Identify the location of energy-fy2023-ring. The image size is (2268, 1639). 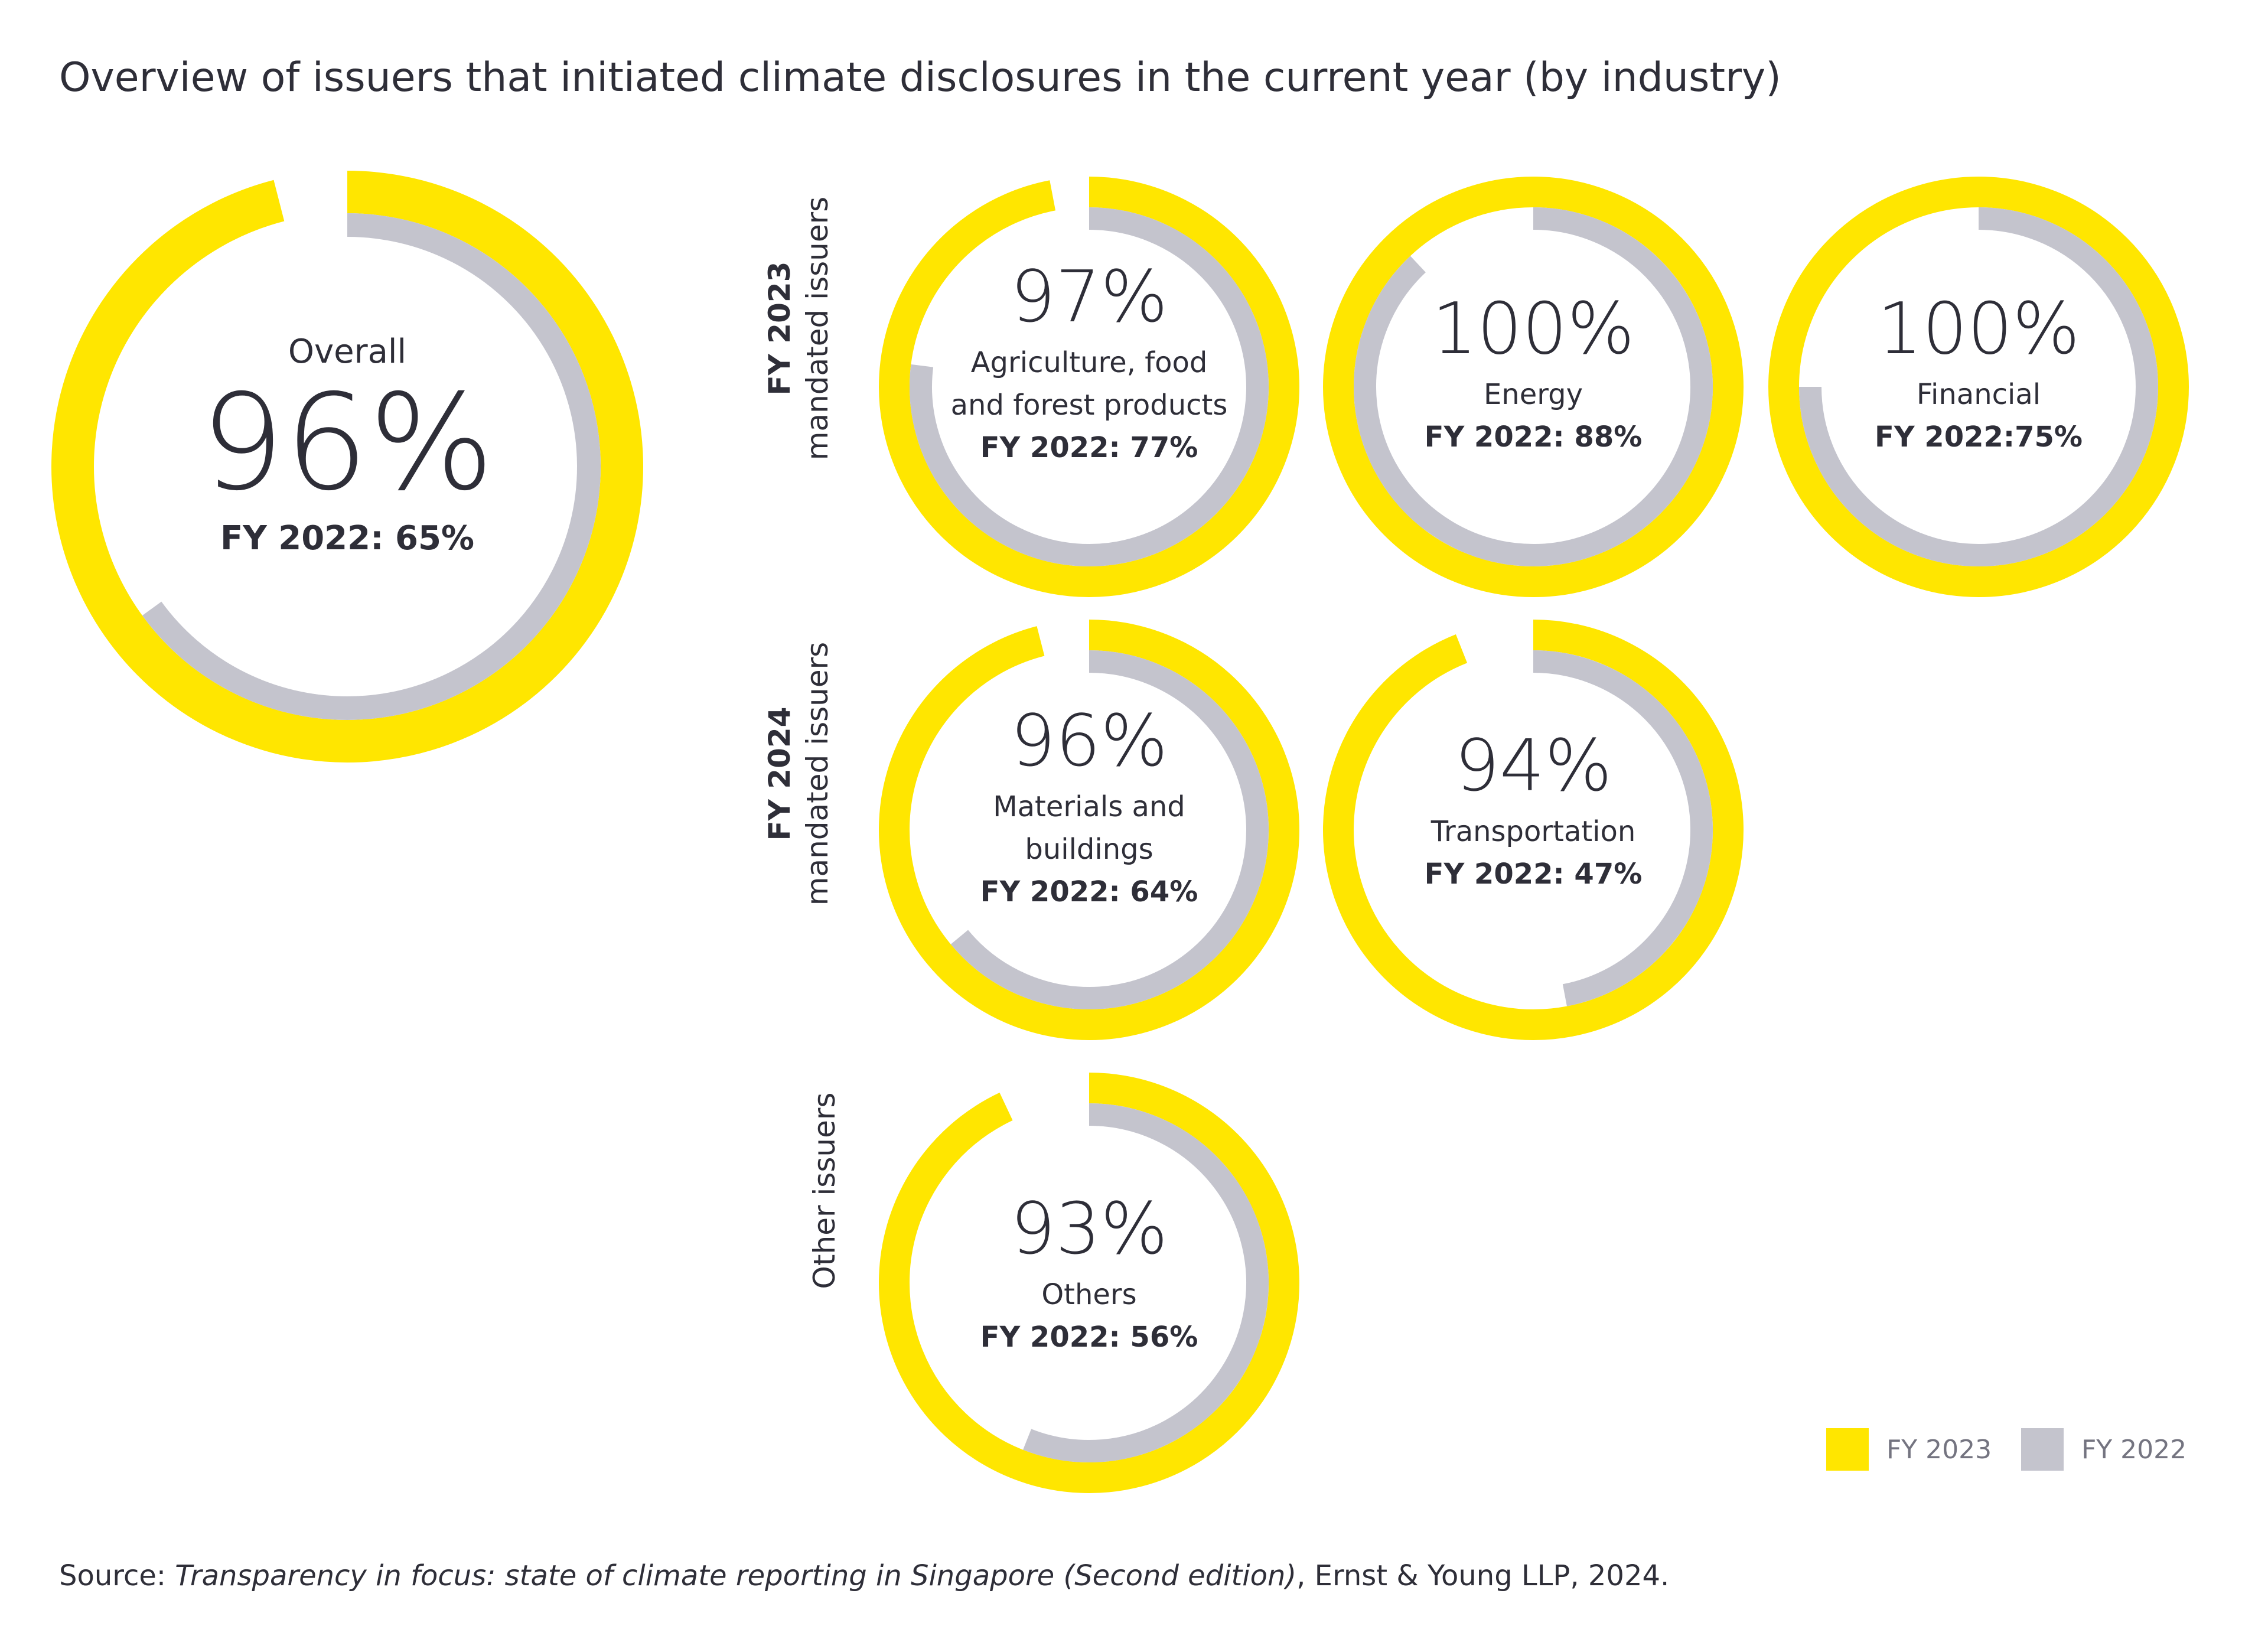
(1533, 387).